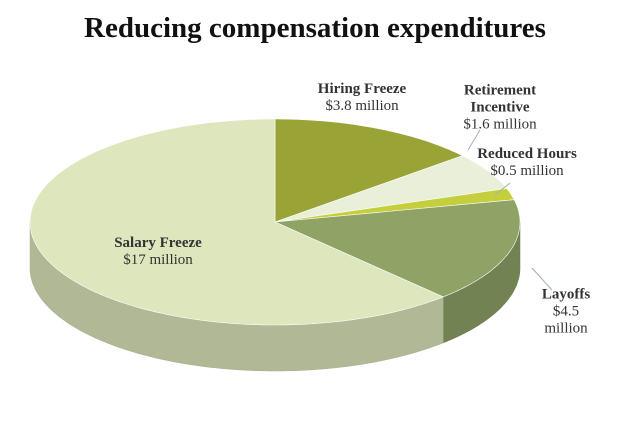 The width and height of the screenshot is (630, 427). Describe the element at coordinates (527, 171) in the screenshot. I see `value-label: $0.5 million` at that location.